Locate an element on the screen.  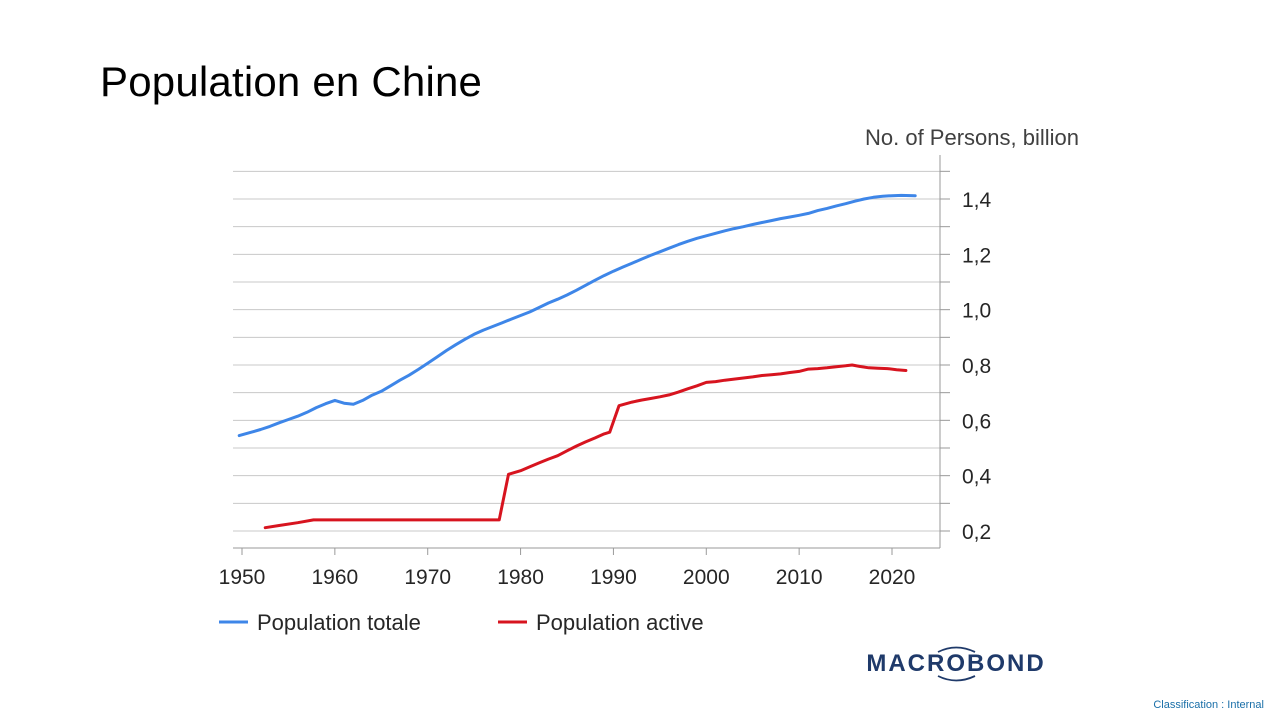
x-tick-label: 2010 is located at coordinates (799, 577).